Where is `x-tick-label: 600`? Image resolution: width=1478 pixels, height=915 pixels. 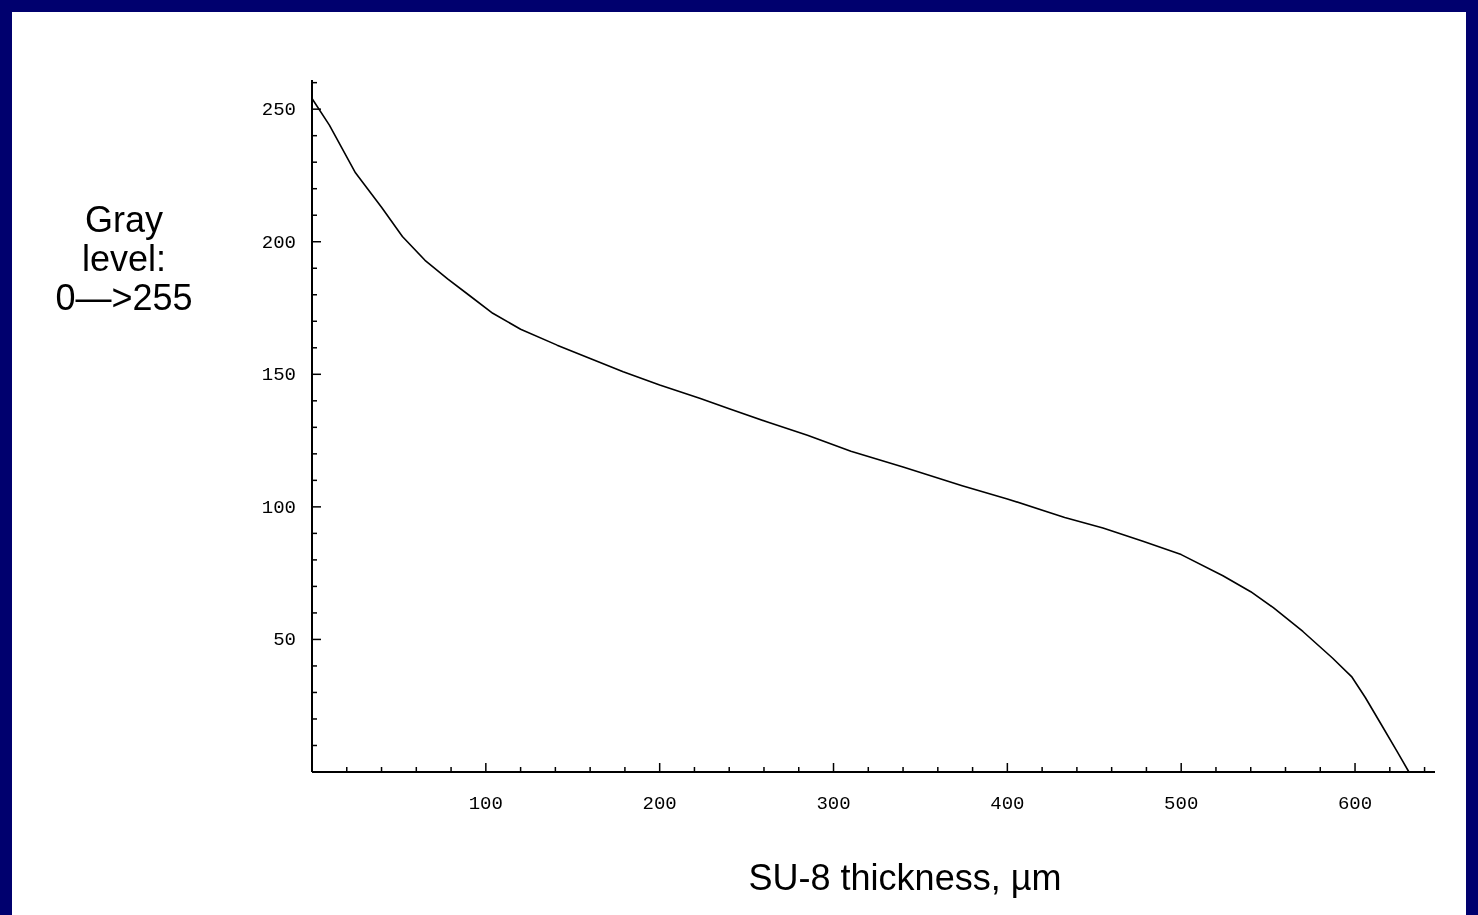 x-tick-label: 600 is located at coordinates (1355, 804).